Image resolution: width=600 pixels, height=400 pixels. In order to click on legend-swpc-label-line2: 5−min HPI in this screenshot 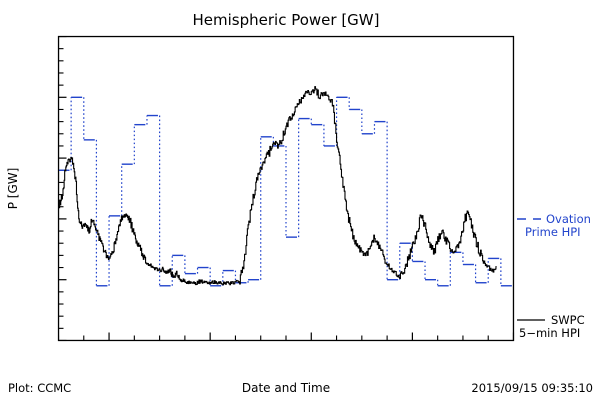, I will do `click(549, 333)`.